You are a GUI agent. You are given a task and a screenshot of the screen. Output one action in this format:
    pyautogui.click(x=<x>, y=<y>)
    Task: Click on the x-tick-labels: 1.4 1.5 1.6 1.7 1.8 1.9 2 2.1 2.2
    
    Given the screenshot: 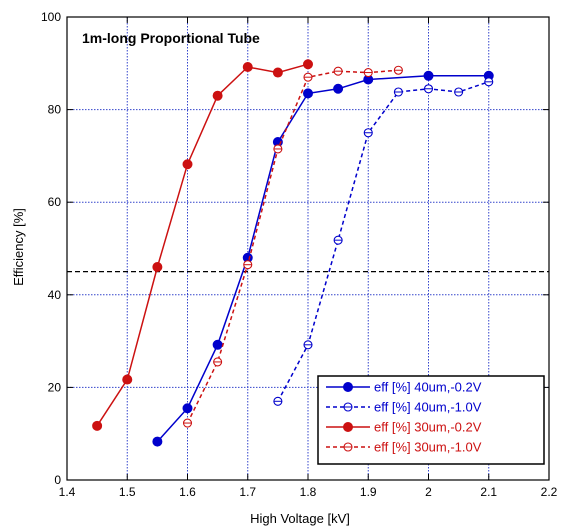 What is the action you would take?
    pyautogui.click(x=308, y=492)
    